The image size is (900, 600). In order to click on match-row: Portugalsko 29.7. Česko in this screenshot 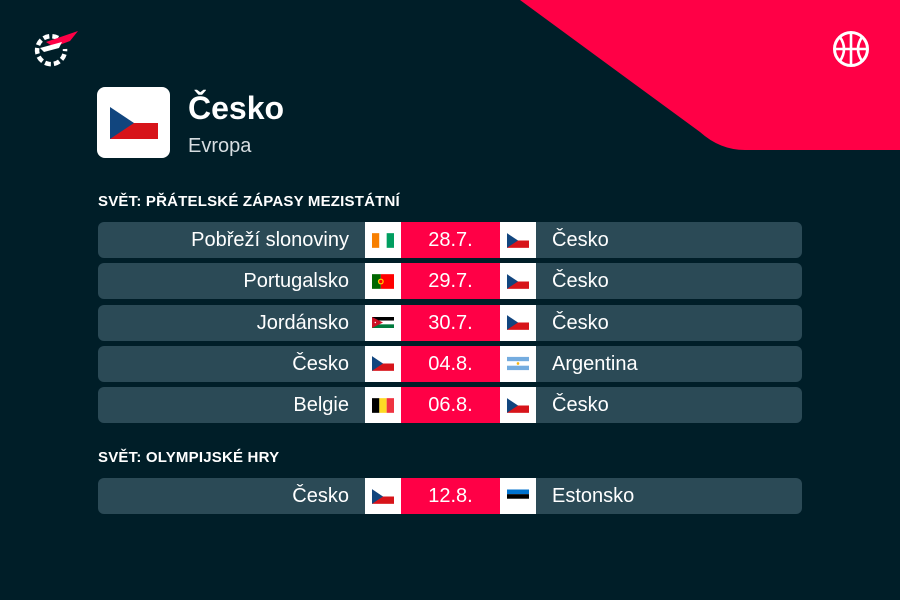, I will do `click(450, 281)`.